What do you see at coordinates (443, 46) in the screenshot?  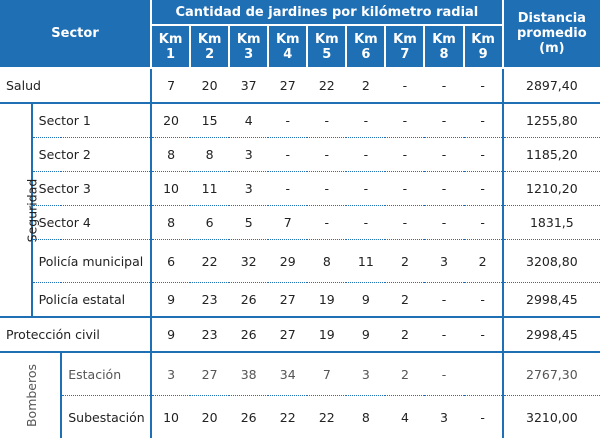 I see `header-km: Km 8` at bounding box center [443, 46].